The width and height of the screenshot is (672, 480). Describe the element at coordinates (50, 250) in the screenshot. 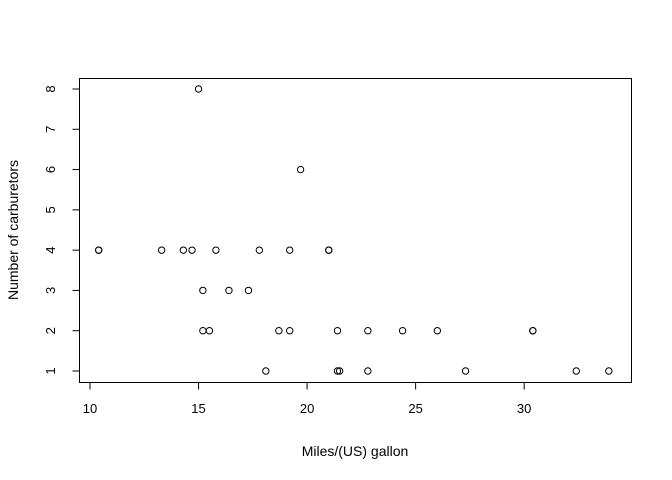

I see `y-tick-label: 4` at that location.